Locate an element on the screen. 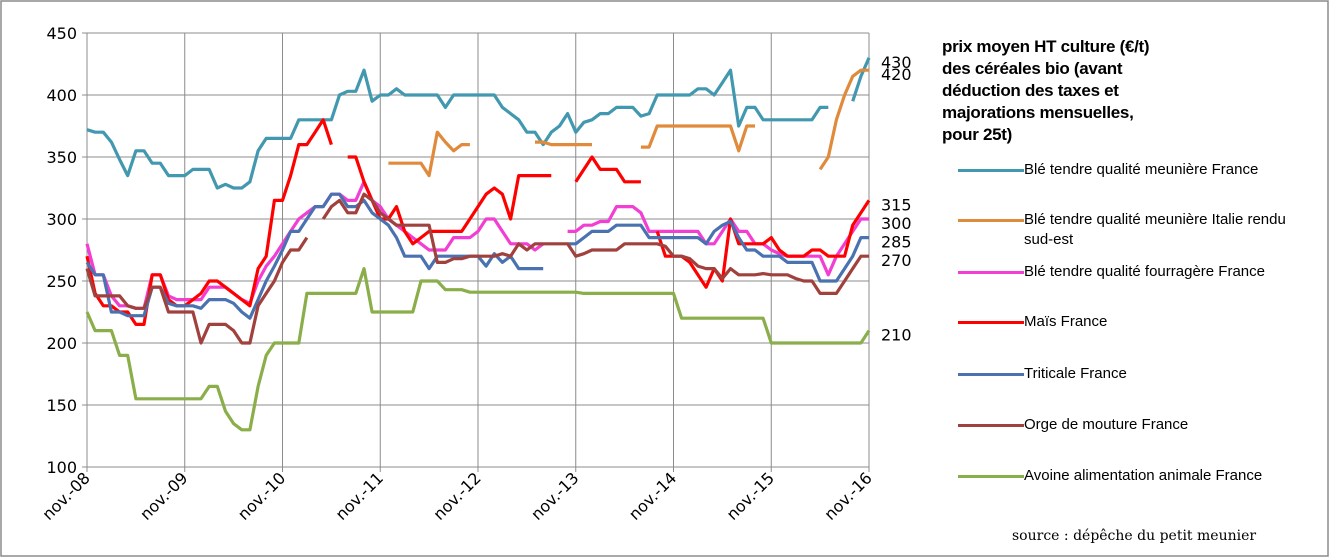 The height and width of the screenshot is (558, 1330). x-tick-label: nov.-10 is located at coordinates (261, 495).